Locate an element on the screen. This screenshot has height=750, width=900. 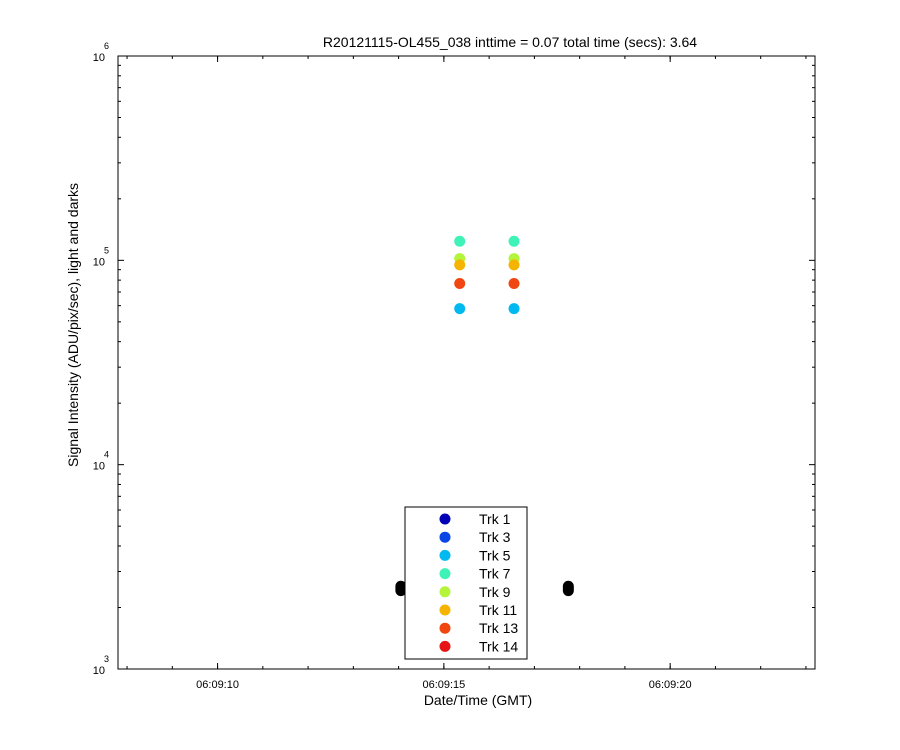
legend-label: Trk 5 is located at coordinates (495, 555).